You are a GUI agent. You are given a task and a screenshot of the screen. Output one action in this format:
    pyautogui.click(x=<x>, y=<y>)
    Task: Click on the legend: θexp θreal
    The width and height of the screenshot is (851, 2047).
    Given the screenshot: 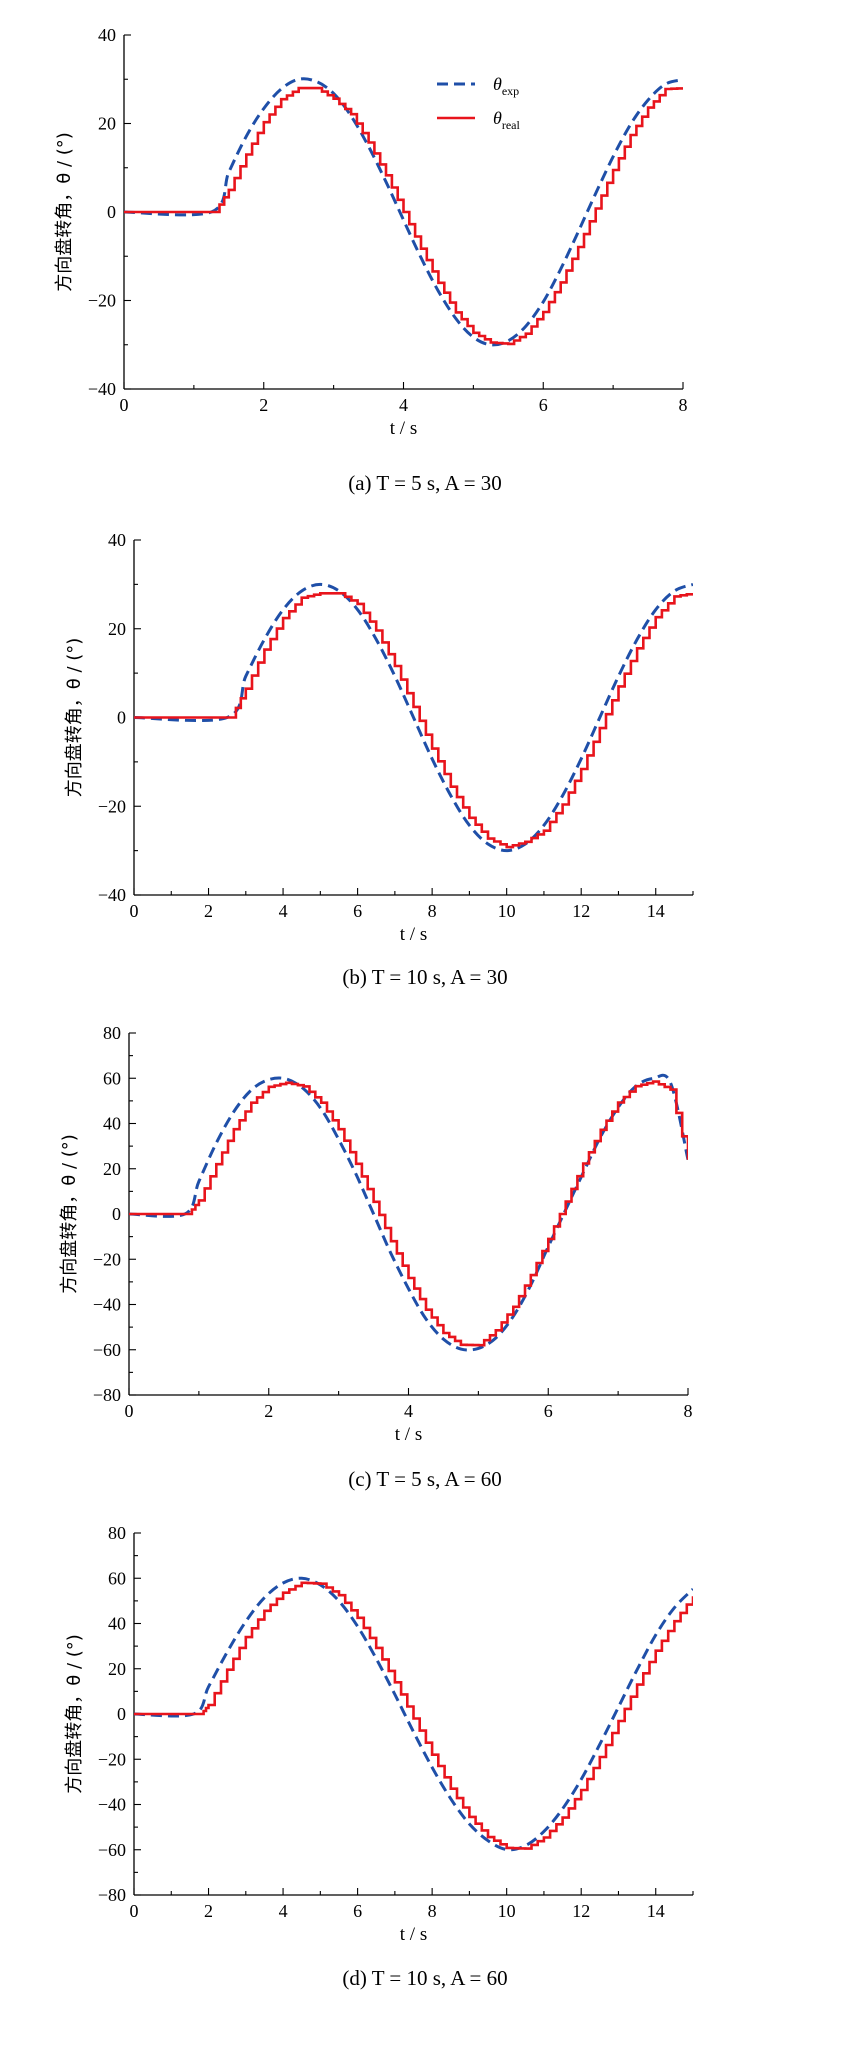 What is the action you would take?
    pyautogui.click(x=478, y=103)
    